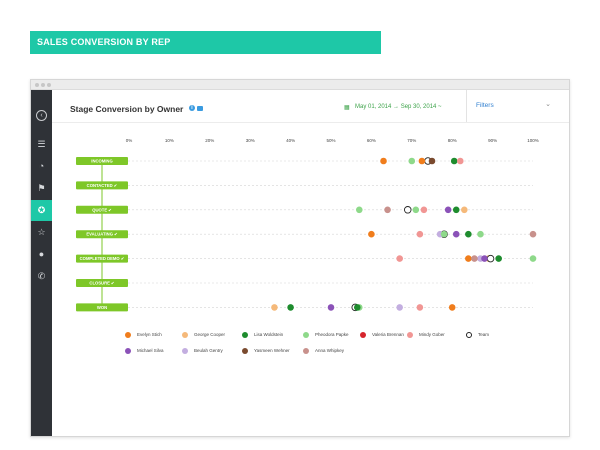  What do you see at coordinates (41, 144) in the screenshot?
I see `sort-icon: ☰` at bounding box center [41, 144].